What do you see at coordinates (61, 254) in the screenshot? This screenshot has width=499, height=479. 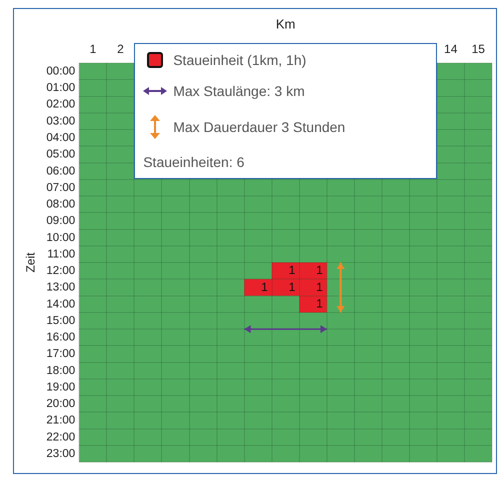 I see `y-tick-label: 11:00` at bounding box center [61, 254].